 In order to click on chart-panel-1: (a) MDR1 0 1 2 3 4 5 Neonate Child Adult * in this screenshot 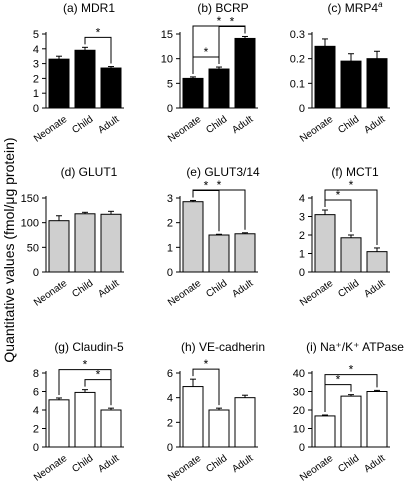, I will do `click(78, 73)`.